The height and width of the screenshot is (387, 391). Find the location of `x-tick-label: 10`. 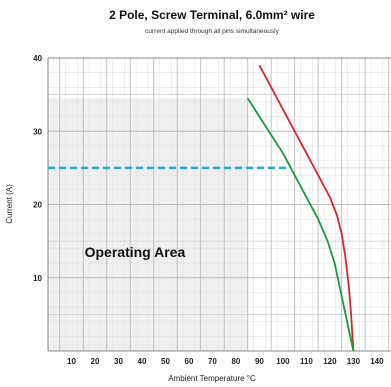

x-tick-label: 10 is located at coordinates (71, 361).